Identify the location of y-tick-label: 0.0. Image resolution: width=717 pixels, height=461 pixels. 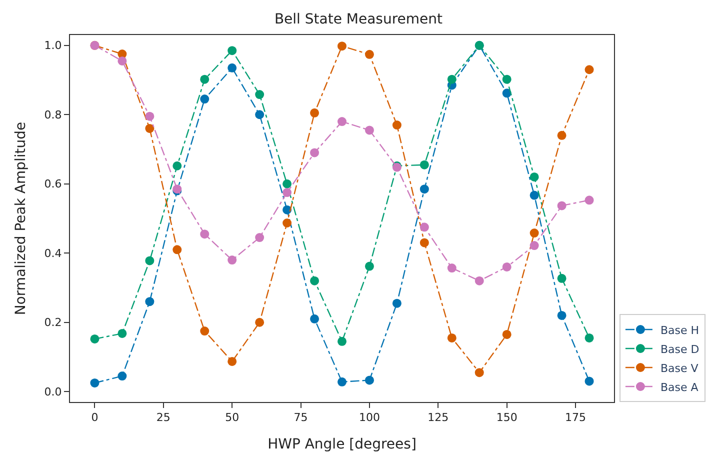
(53, 391).